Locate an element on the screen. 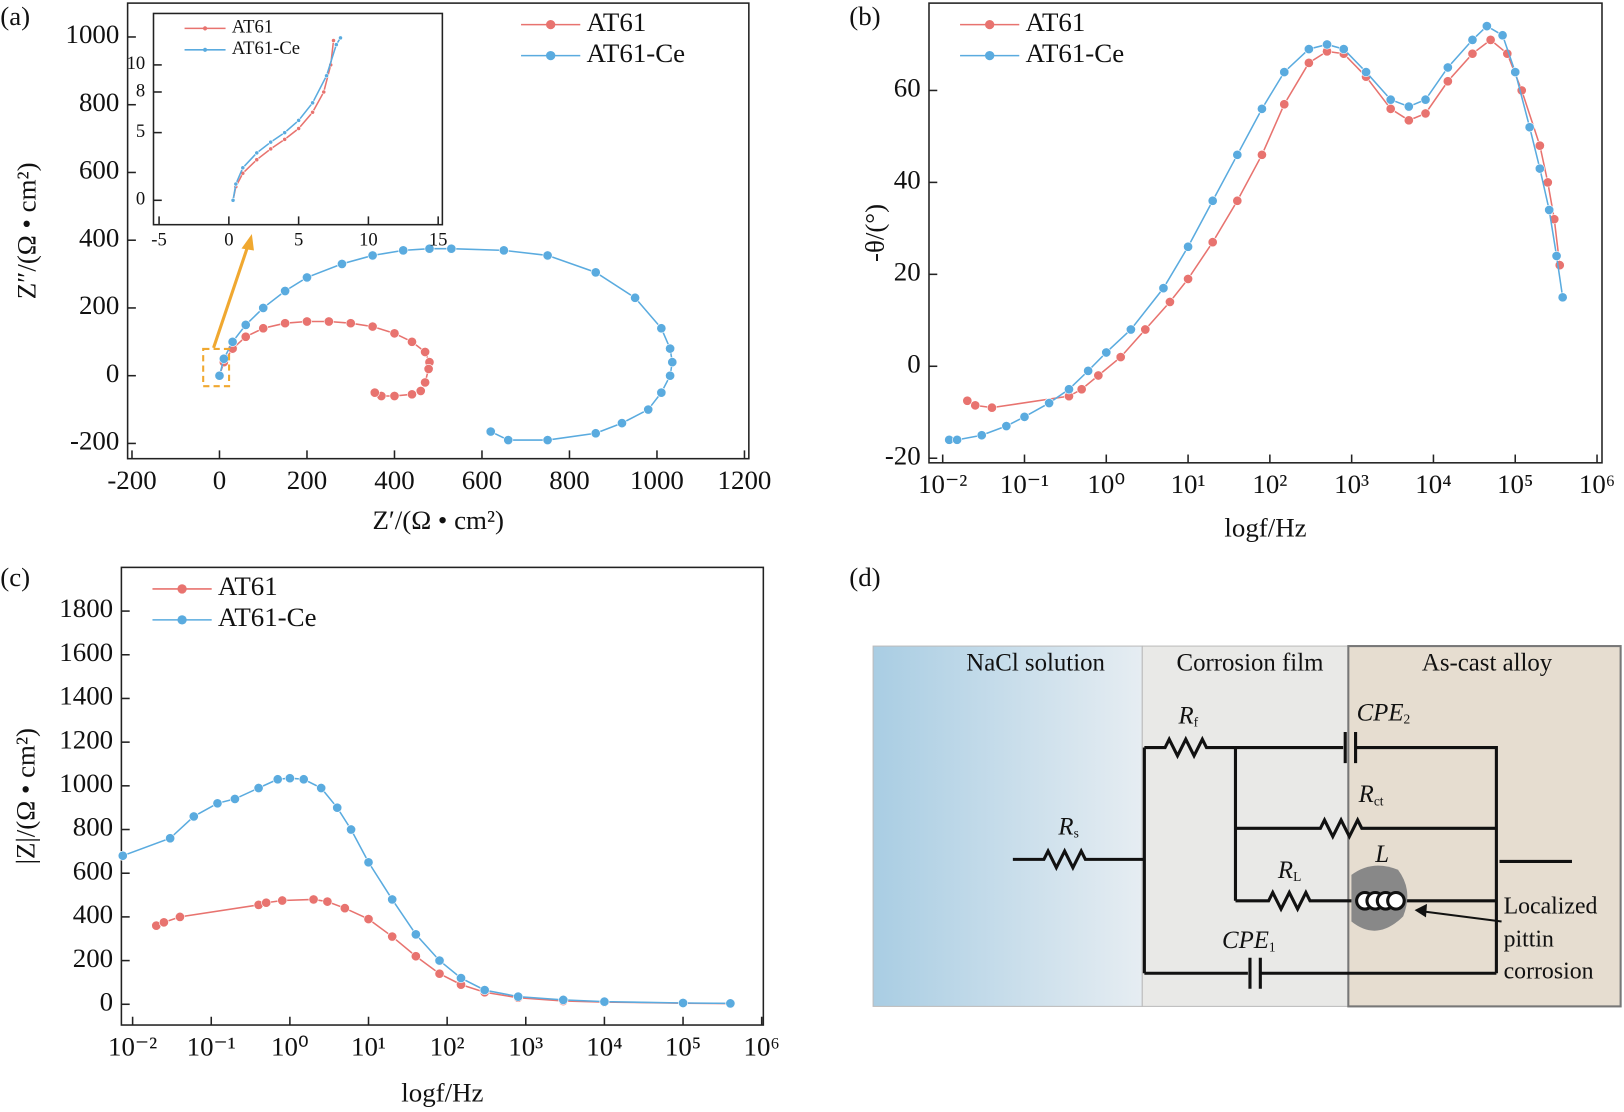  y-tick-label: 1000 is located at coordinates (86, 783).